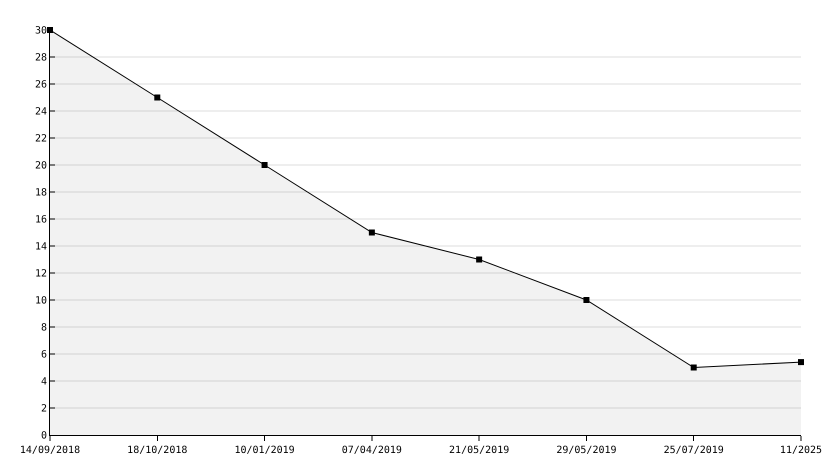  I want to click on y-tick-label: 16, so click(40, 220).